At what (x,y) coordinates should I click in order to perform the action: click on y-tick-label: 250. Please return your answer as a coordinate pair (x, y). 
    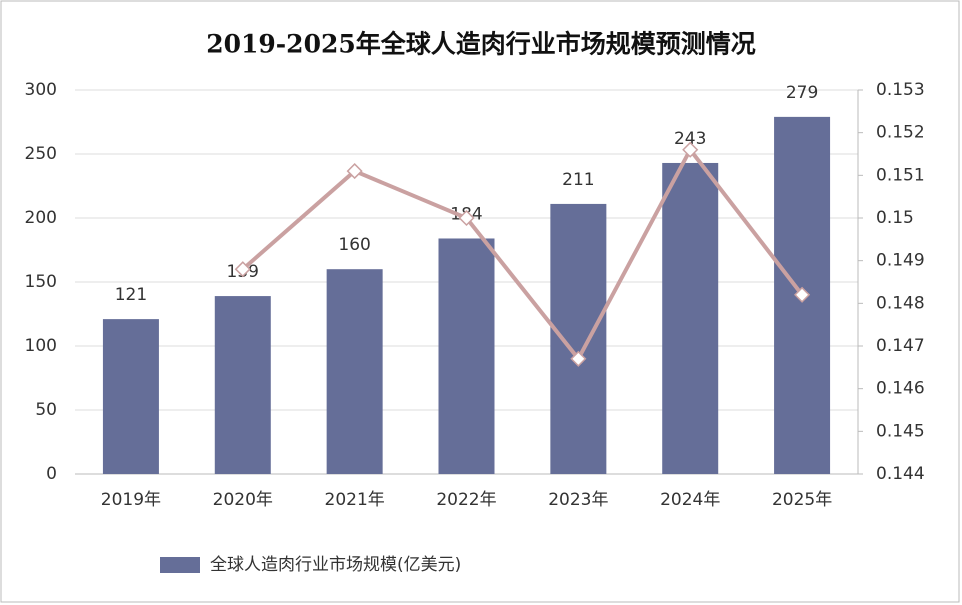
    Looking at the image, I should click on (41, 154).